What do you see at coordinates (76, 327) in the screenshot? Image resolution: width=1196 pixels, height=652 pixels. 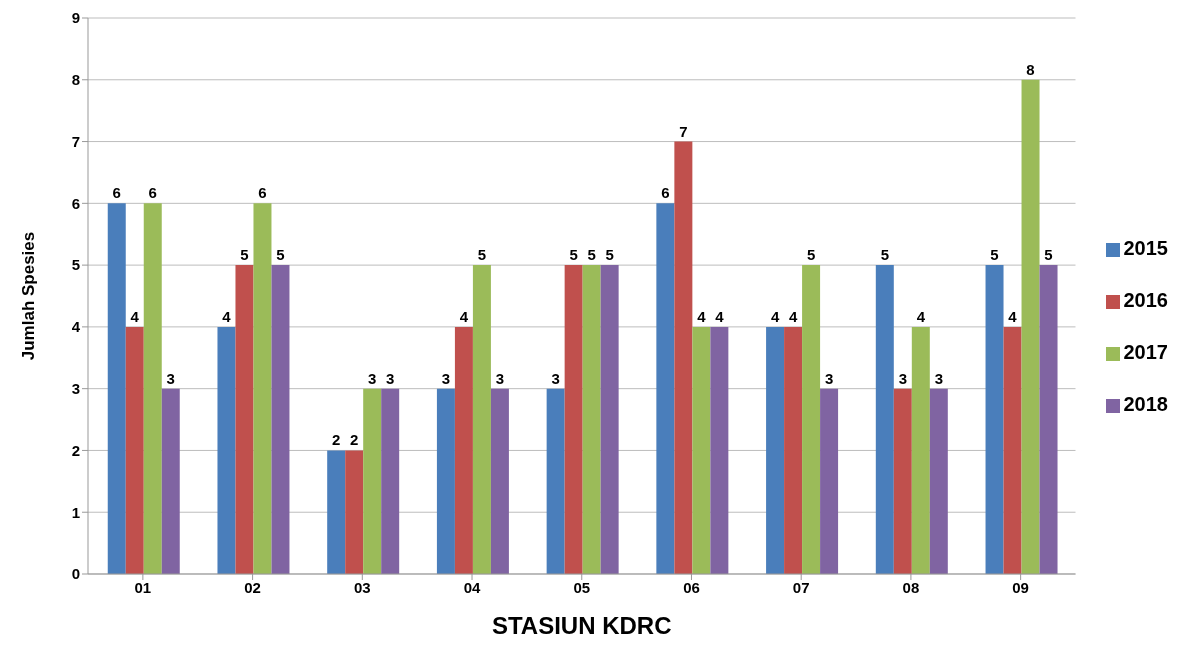 I see `y-tick-label: 4` at bounding box center [76, 327].